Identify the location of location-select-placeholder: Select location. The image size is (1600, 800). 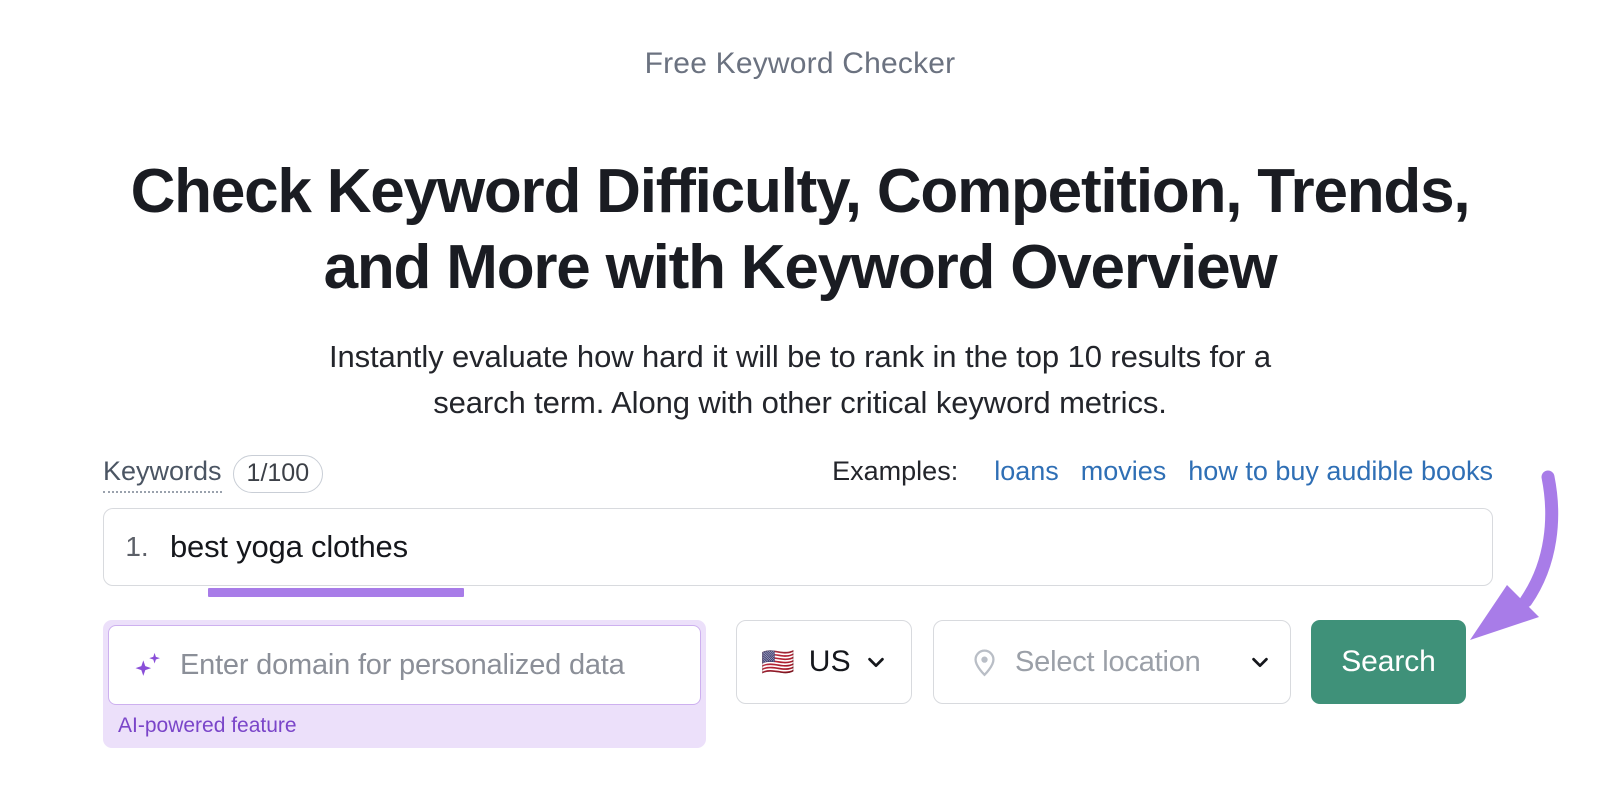
(1108, 661).